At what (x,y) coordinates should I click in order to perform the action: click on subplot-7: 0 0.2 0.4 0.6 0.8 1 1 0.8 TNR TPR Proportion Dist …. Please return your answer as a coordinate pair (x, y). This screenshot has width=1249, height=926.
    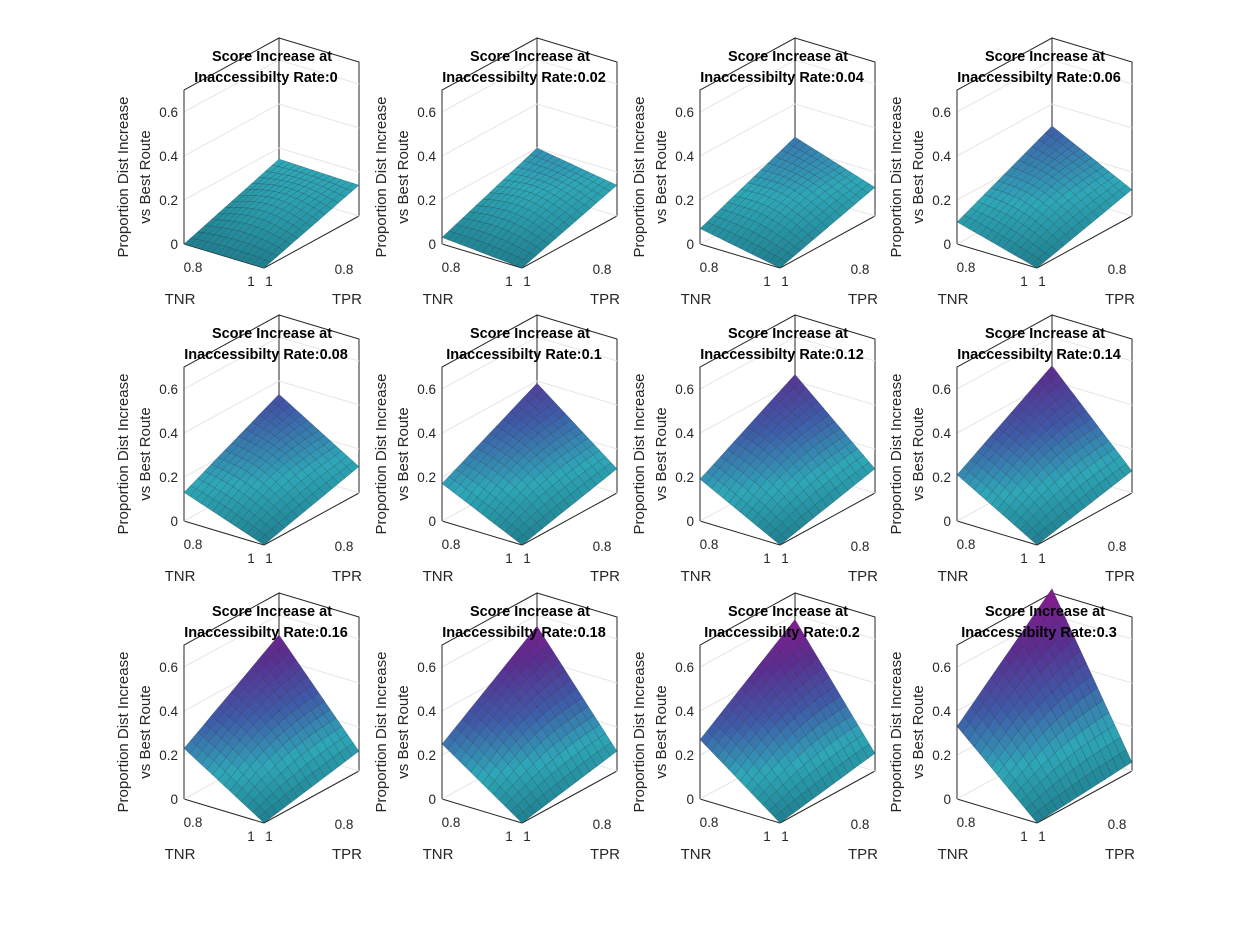
    Looking at the image, I should click on (754, 449).